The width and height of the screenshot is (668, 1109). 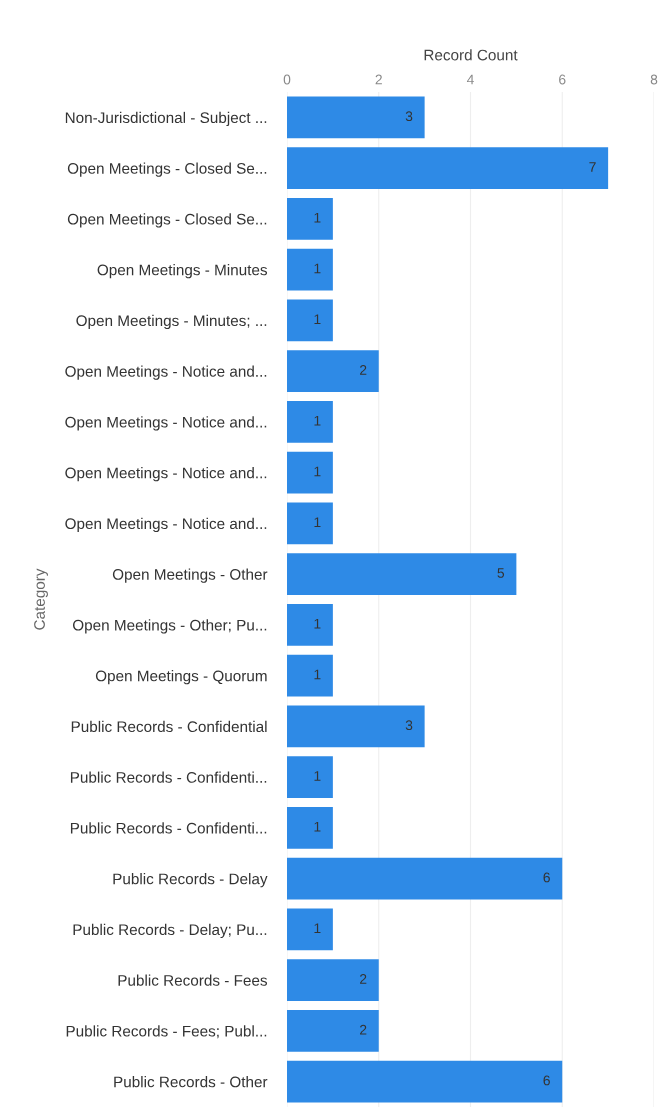 What do you see at coordinates (562, 79) in the screenshot?
I see `x-tick-label: 6` at bounding box center [562, 79].